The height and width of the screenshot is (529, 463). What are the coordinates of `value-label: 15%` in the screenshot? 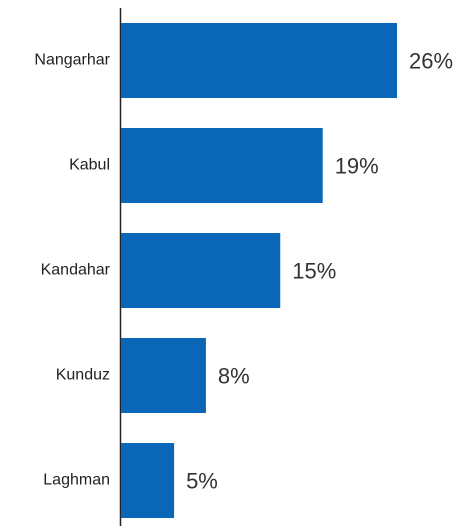 It's located at (314, 270).